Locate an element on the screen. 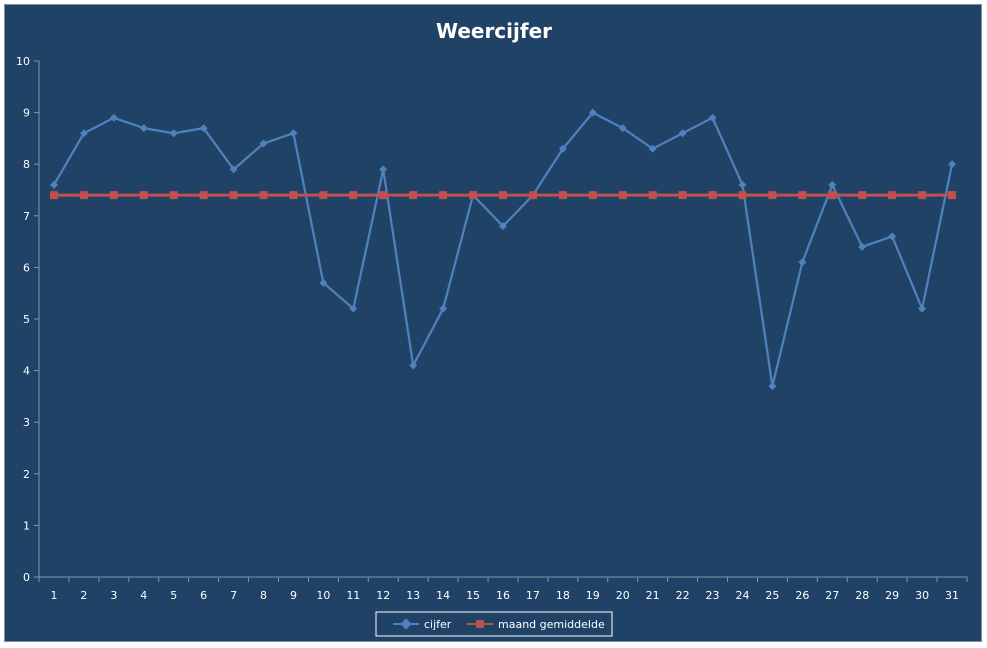 Image resolution: width=987 pixels, height=648 pixels. y-tick-label: 6 is located at coordinates (26, 267).